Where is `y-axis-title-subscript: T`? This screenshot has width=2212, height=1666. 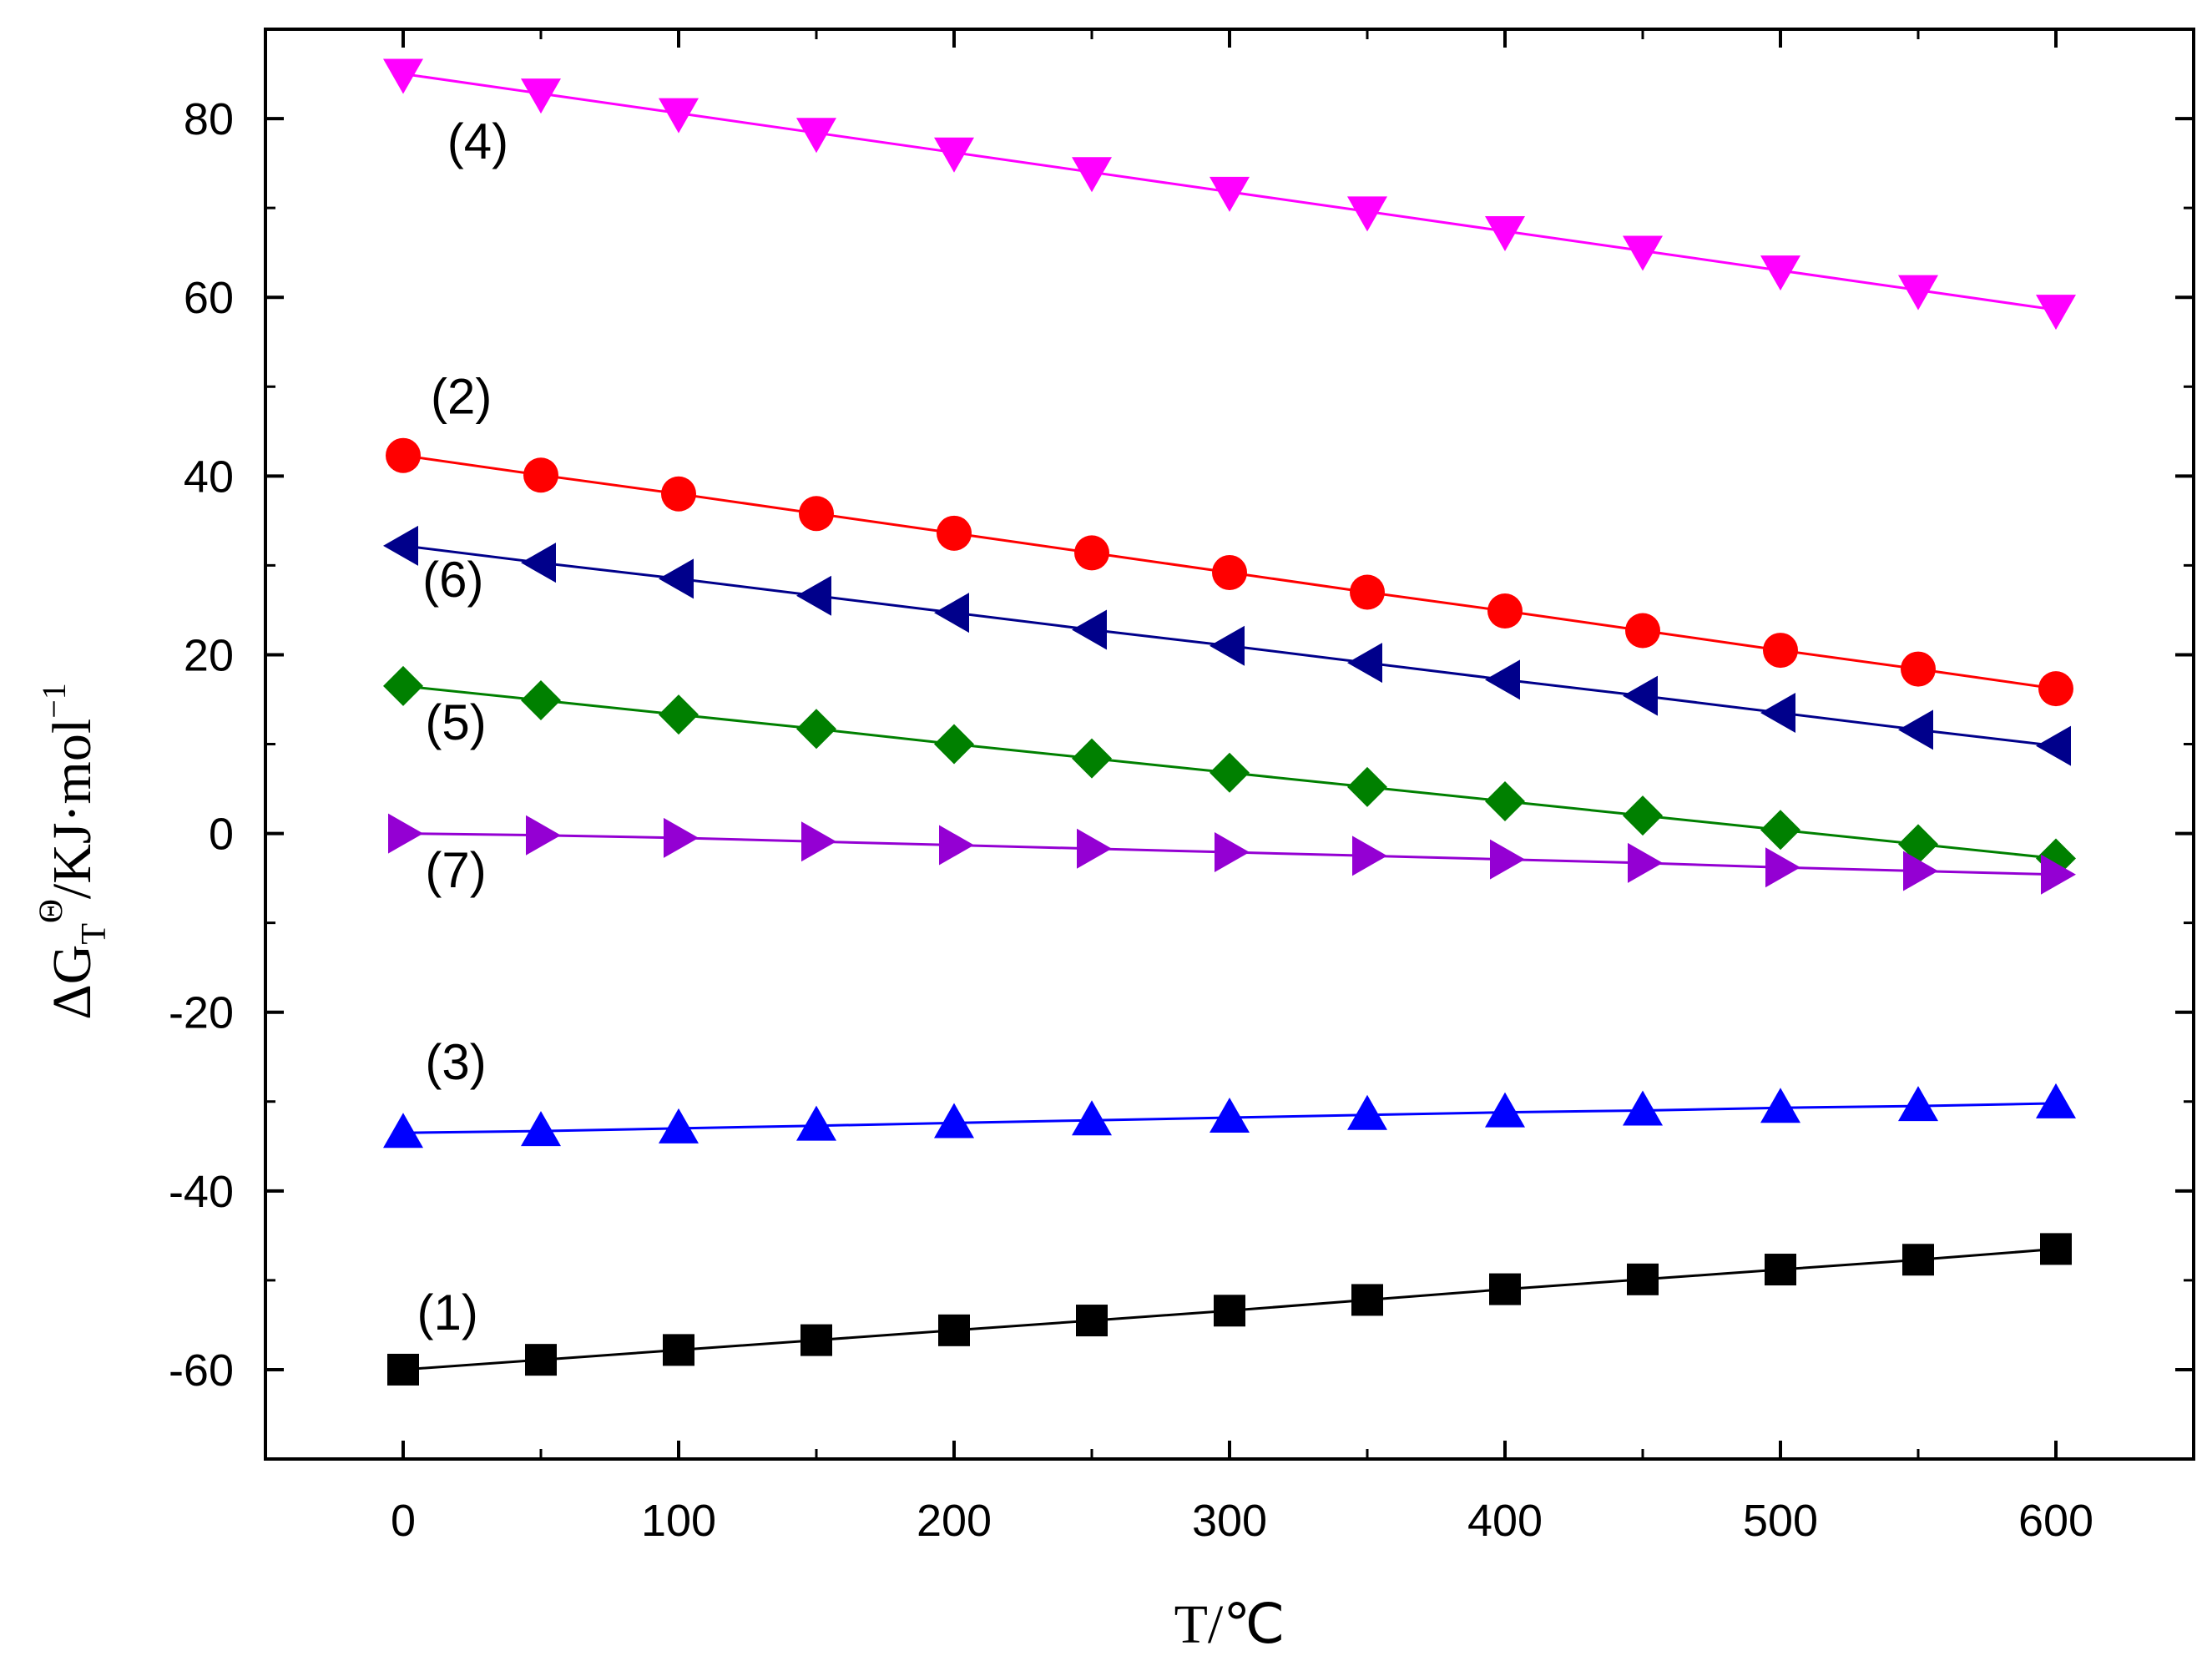
y-axis-title-subscript: T is located at coordinates (94, 934).